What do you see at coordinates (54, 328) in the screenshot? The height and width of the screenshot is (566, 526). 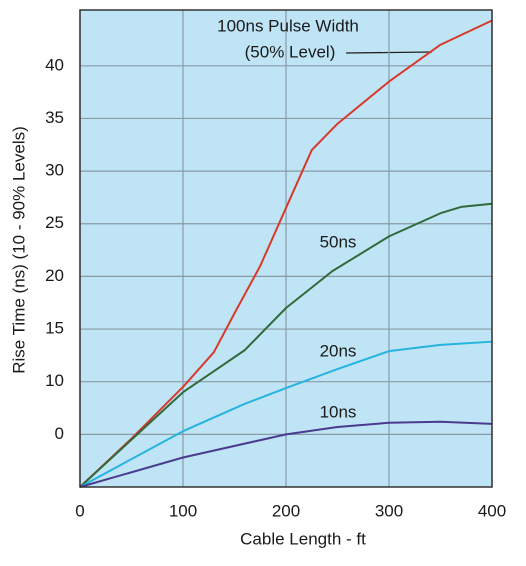 I see `y-tick-label: 15` at bounding box center [54, 328].